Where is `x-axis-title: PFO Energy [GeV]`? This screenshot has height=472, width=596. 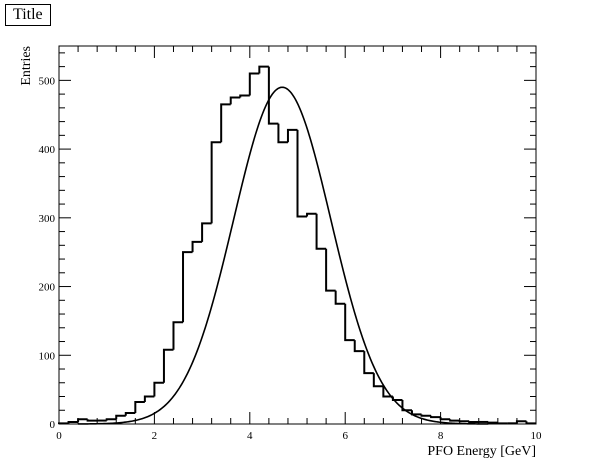 x-axis-title: PFO Energy [GeV] is located at coordinates (481, 451).